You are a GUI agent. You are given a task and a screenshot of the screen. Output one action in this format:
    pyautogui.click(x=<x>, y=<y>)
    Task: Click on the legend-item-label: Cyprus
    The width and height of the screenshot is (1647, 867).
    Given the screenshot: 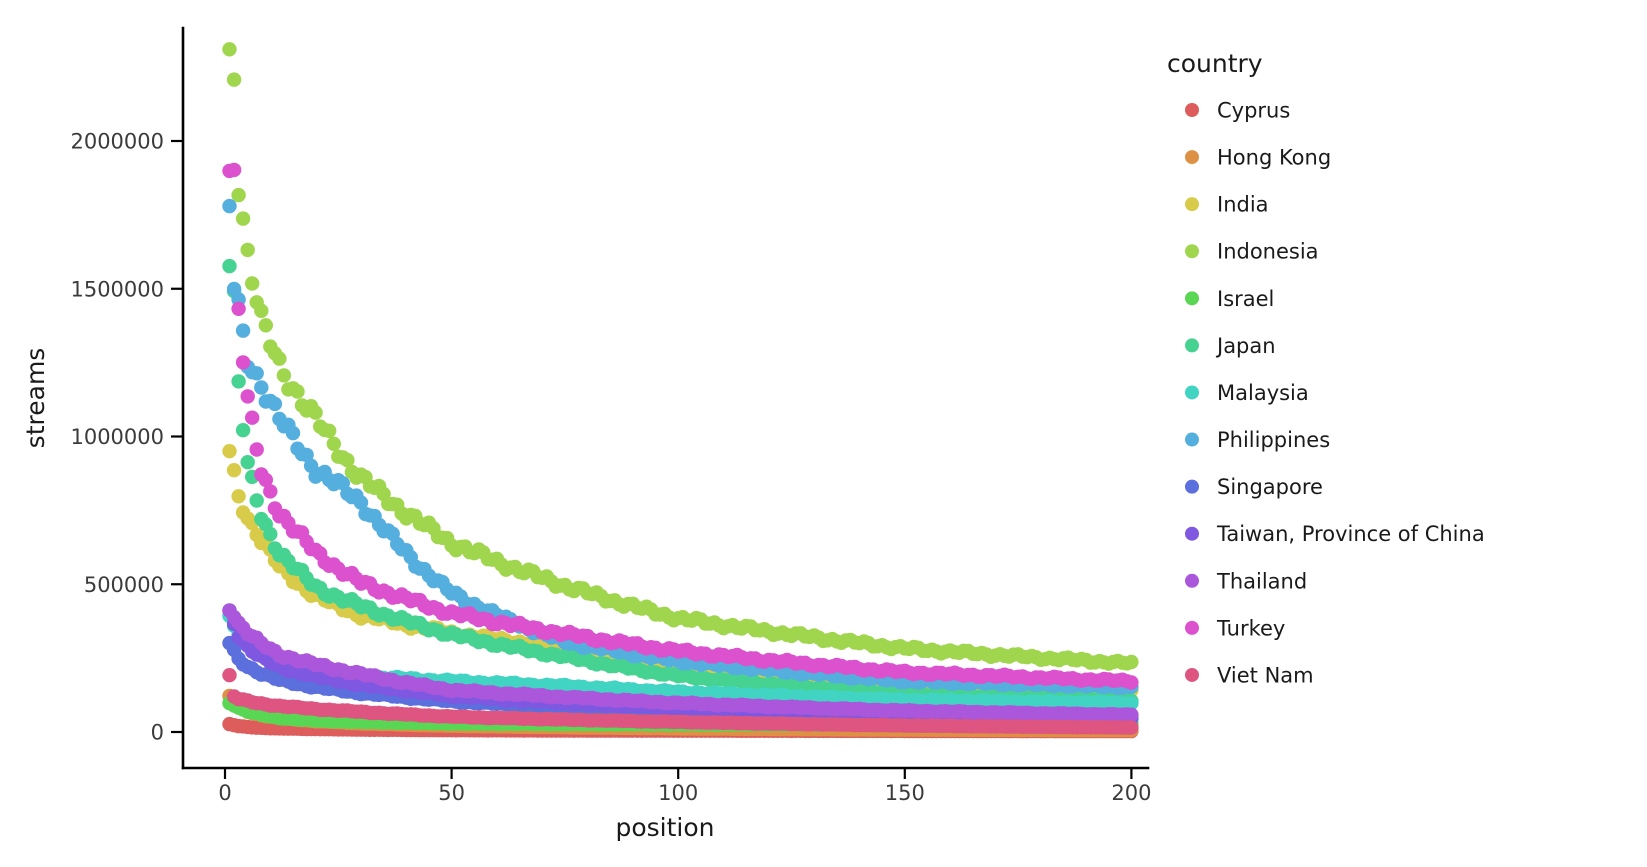 What is the action you would take?
    pyautogui.click(x=1253, y=111)
    